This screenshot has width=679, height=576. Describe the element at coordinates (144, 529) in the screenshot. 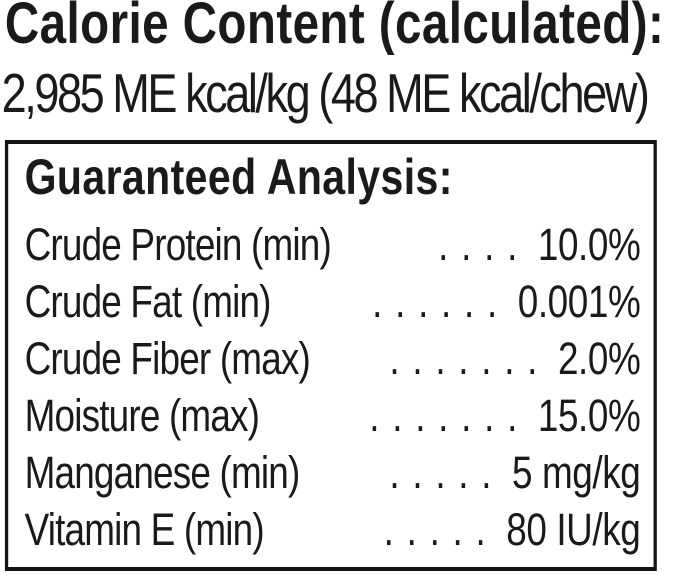

I see `nutrient-label: Vitamin E (min)` at that location.